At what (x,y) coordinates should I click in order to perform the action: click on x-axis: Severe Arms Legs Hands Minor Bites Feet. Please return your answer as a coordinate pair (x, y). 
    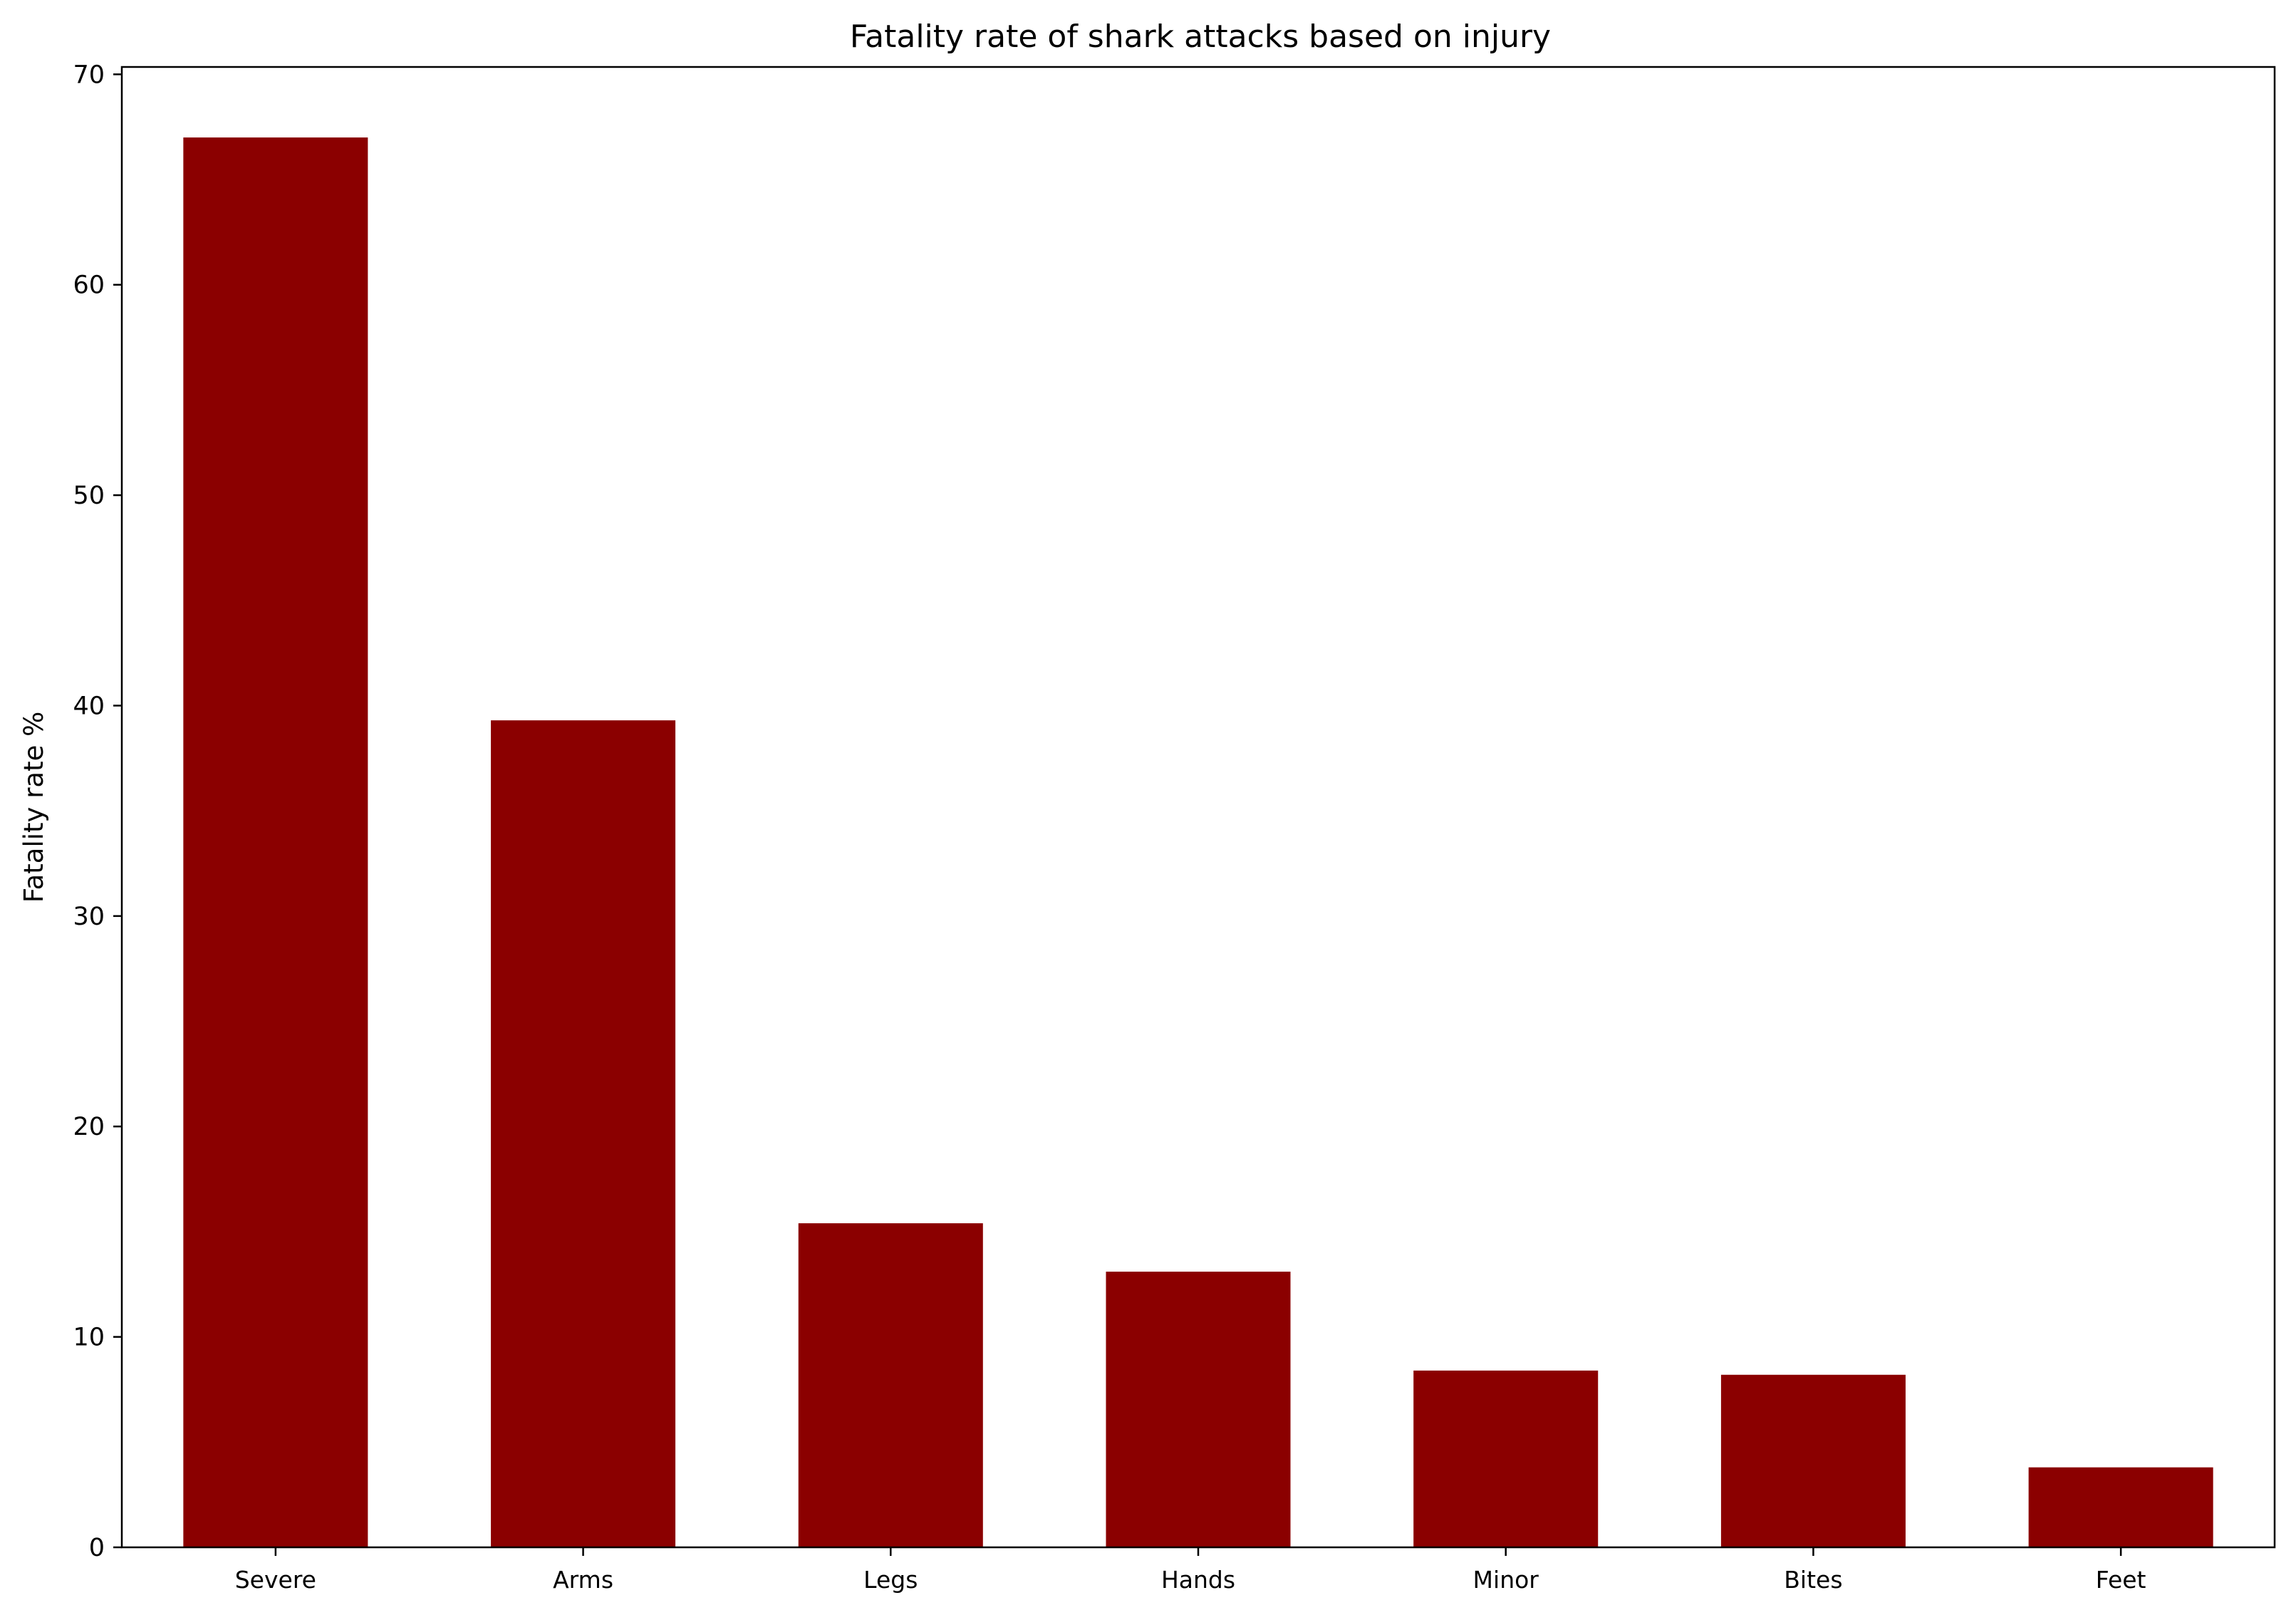
    Looking at the image, I should click on (1190, 1570).